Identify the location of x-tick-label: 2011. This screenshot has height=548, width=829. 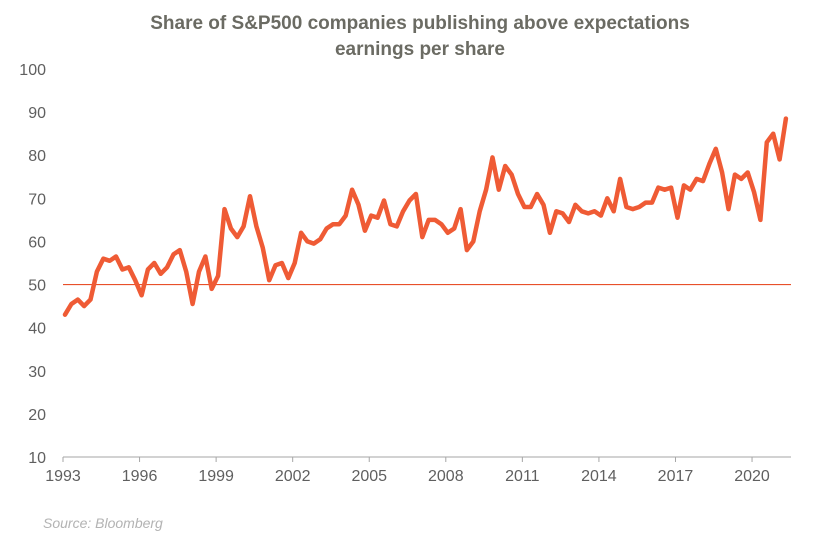
(522, 476).